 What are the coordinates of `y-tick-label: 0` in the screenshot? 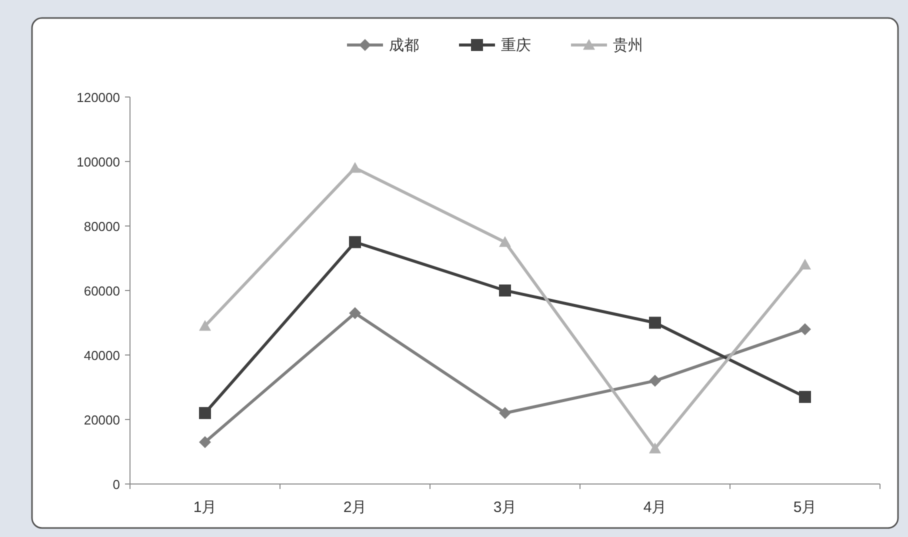 It's located at (116, 484).